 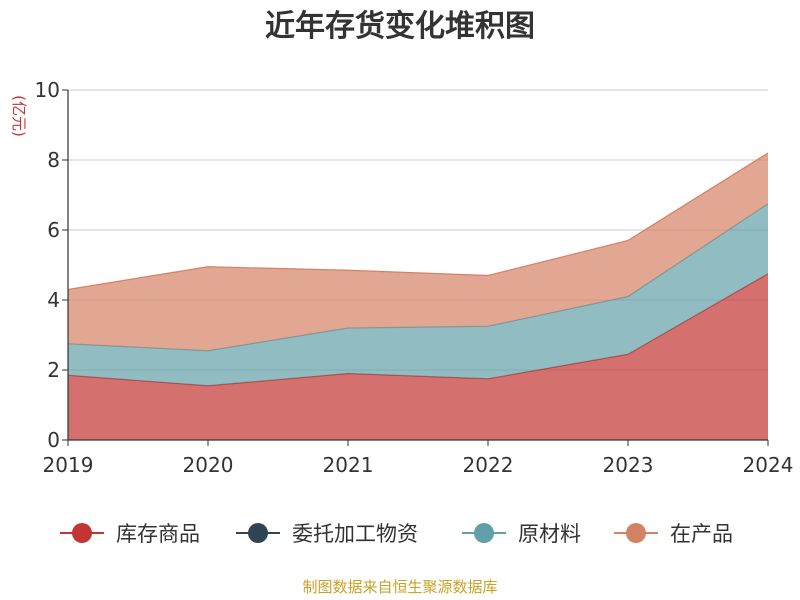 What do you see at coordinates (53, 440) in the screenshot?
I see `y-tick-label: 0` at bounding box center [53, 440].